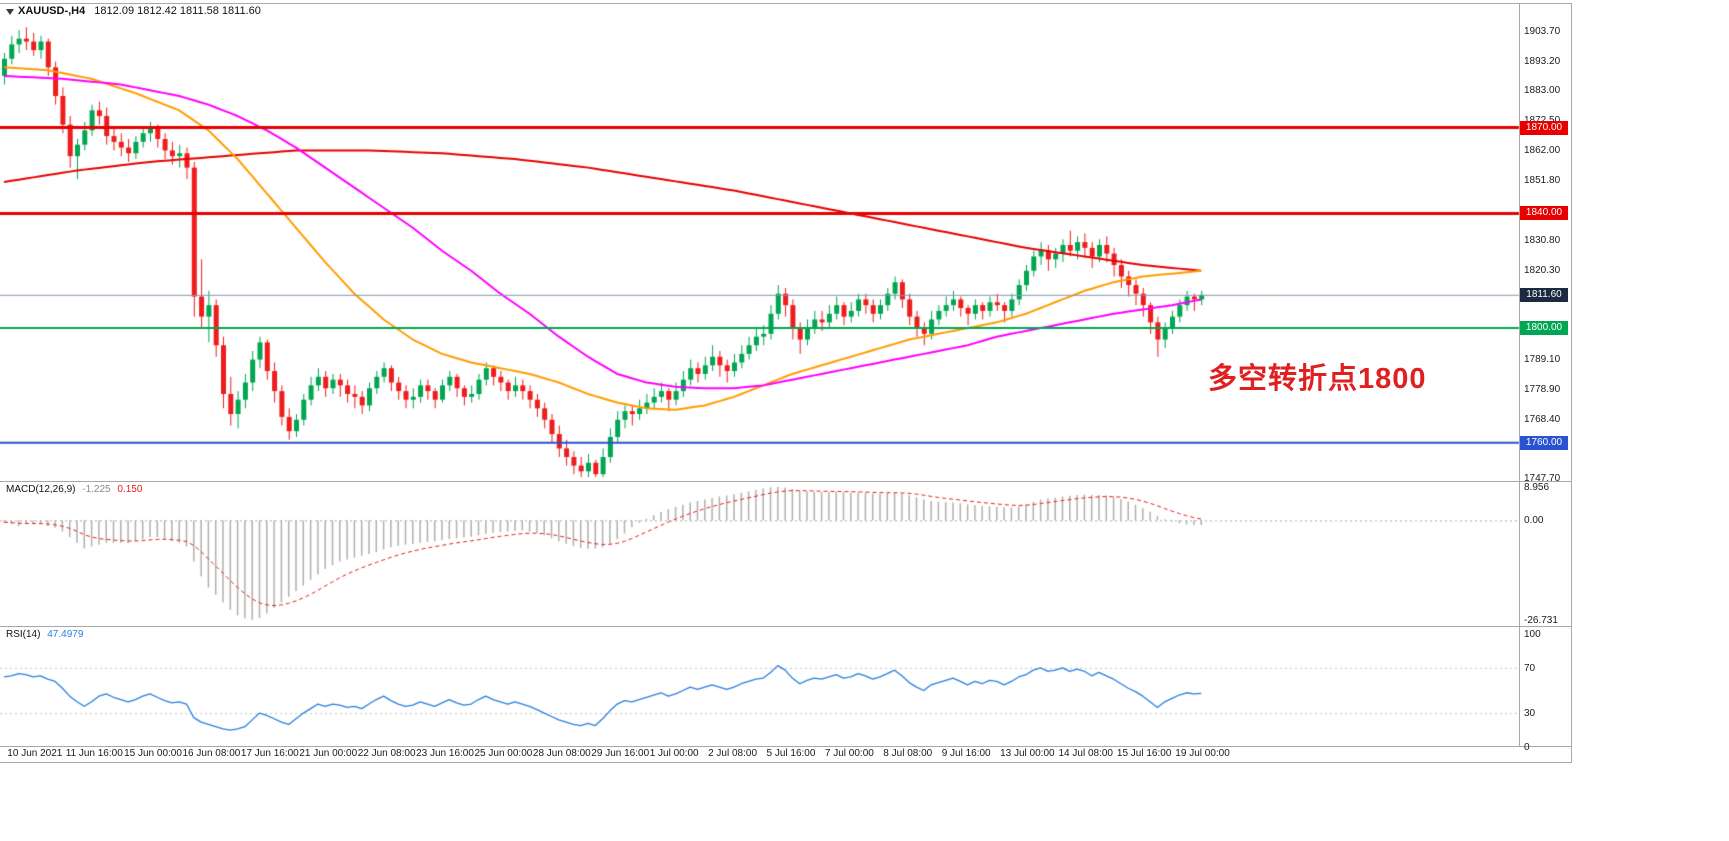  What do you see at coordinates (1530, 714) in the screenshot?
I see `rsi-axis-label: 30` at bounding box center [1530, 714].